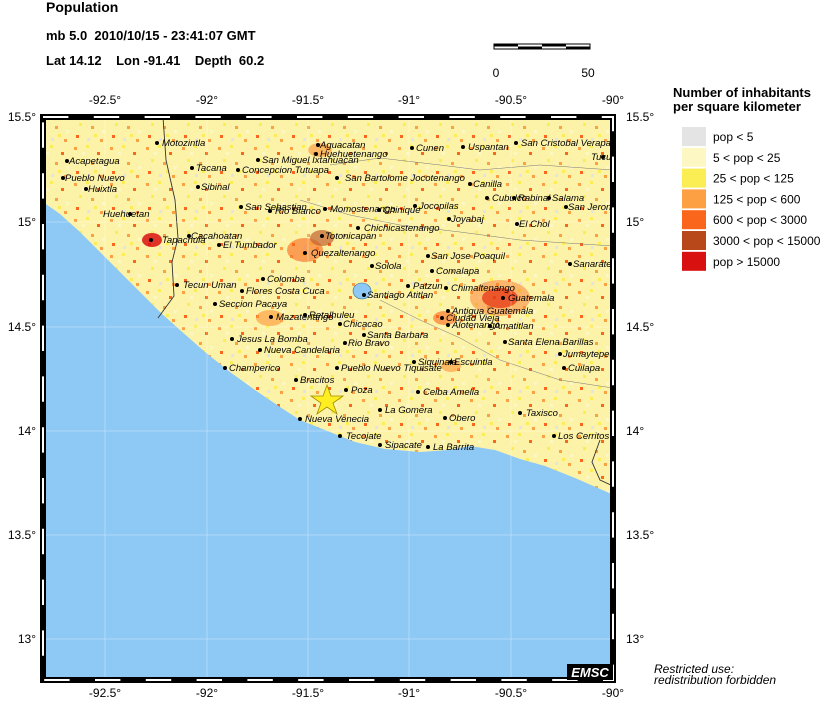 The height and width of the screenshot is (702, 837). Describe the element at coordinates (276, 207) in the screenshot. I see `city-label: San Sebastian` at that location.